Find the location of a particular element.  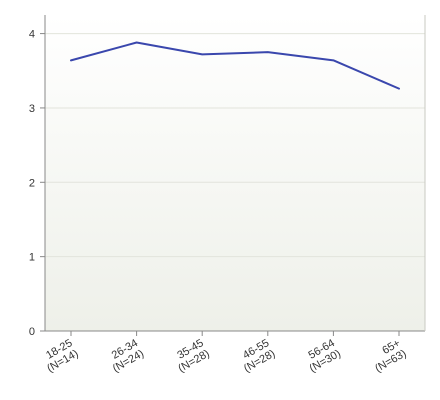

x-tick-label: 26-34(N=24) is located at coordinates (128, 356).